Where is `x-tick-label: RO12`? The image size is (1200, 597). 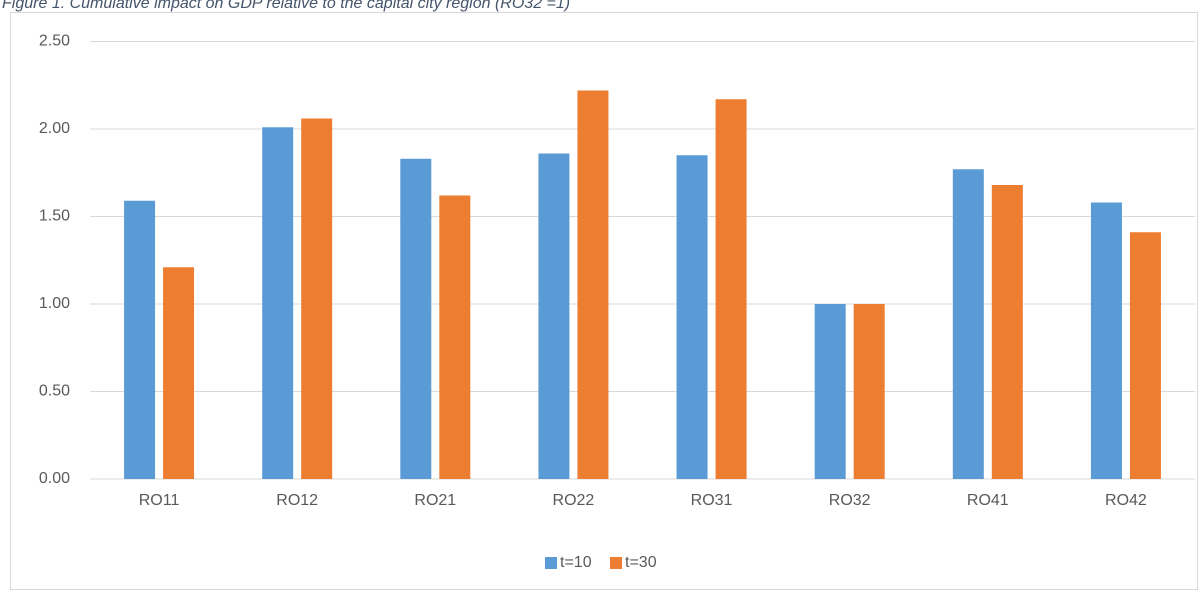
x-tick-label: RO12 is located at coordinates (297, 500).